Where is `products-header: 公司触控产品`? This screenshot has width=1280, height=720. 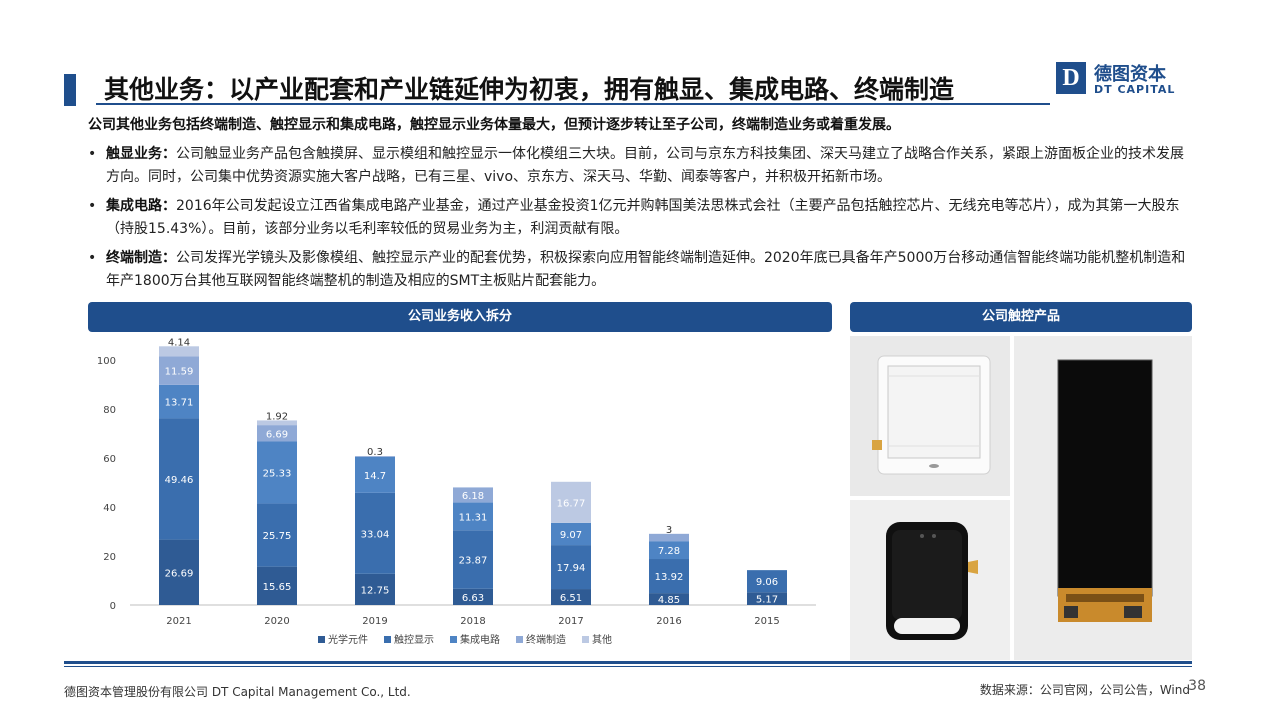
products-header: 公司触控产品 is located at coordinates (1021, 317).